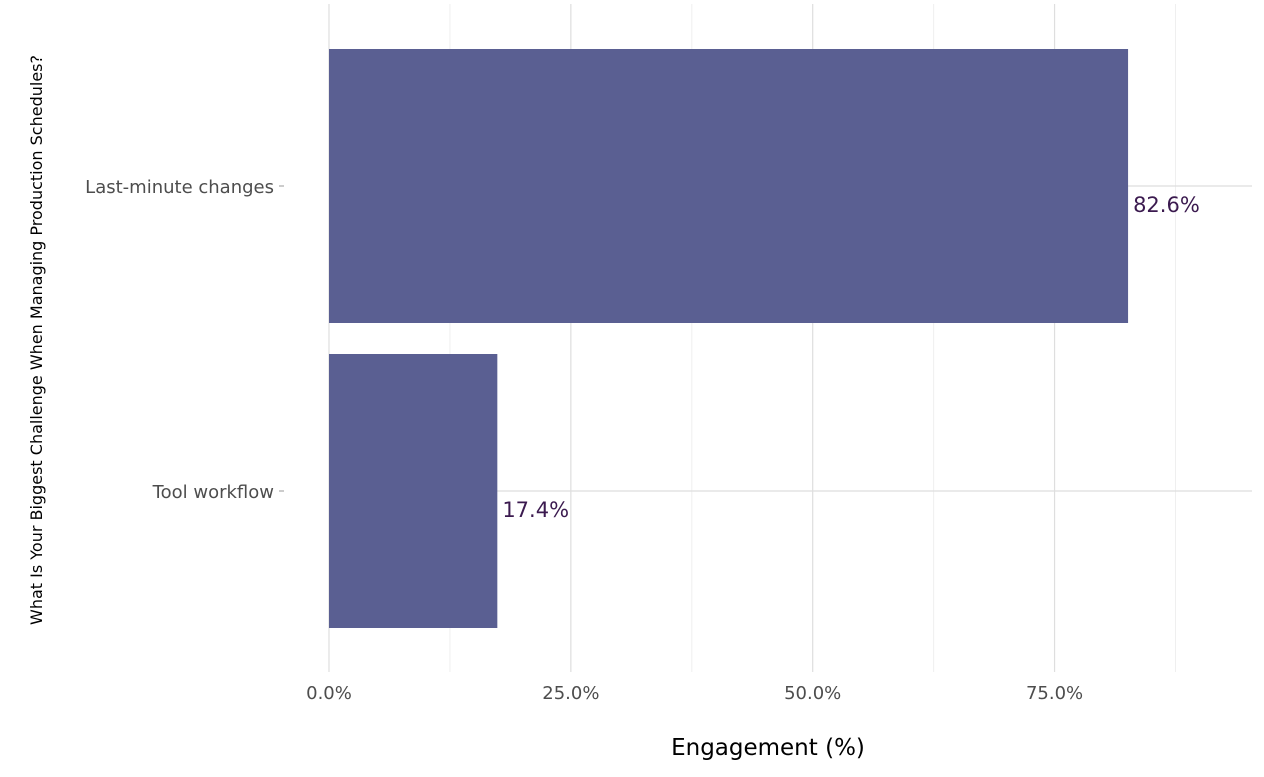  Describe the element at coordinates (413, 491) in the screenshot. I see `bar` at that location.